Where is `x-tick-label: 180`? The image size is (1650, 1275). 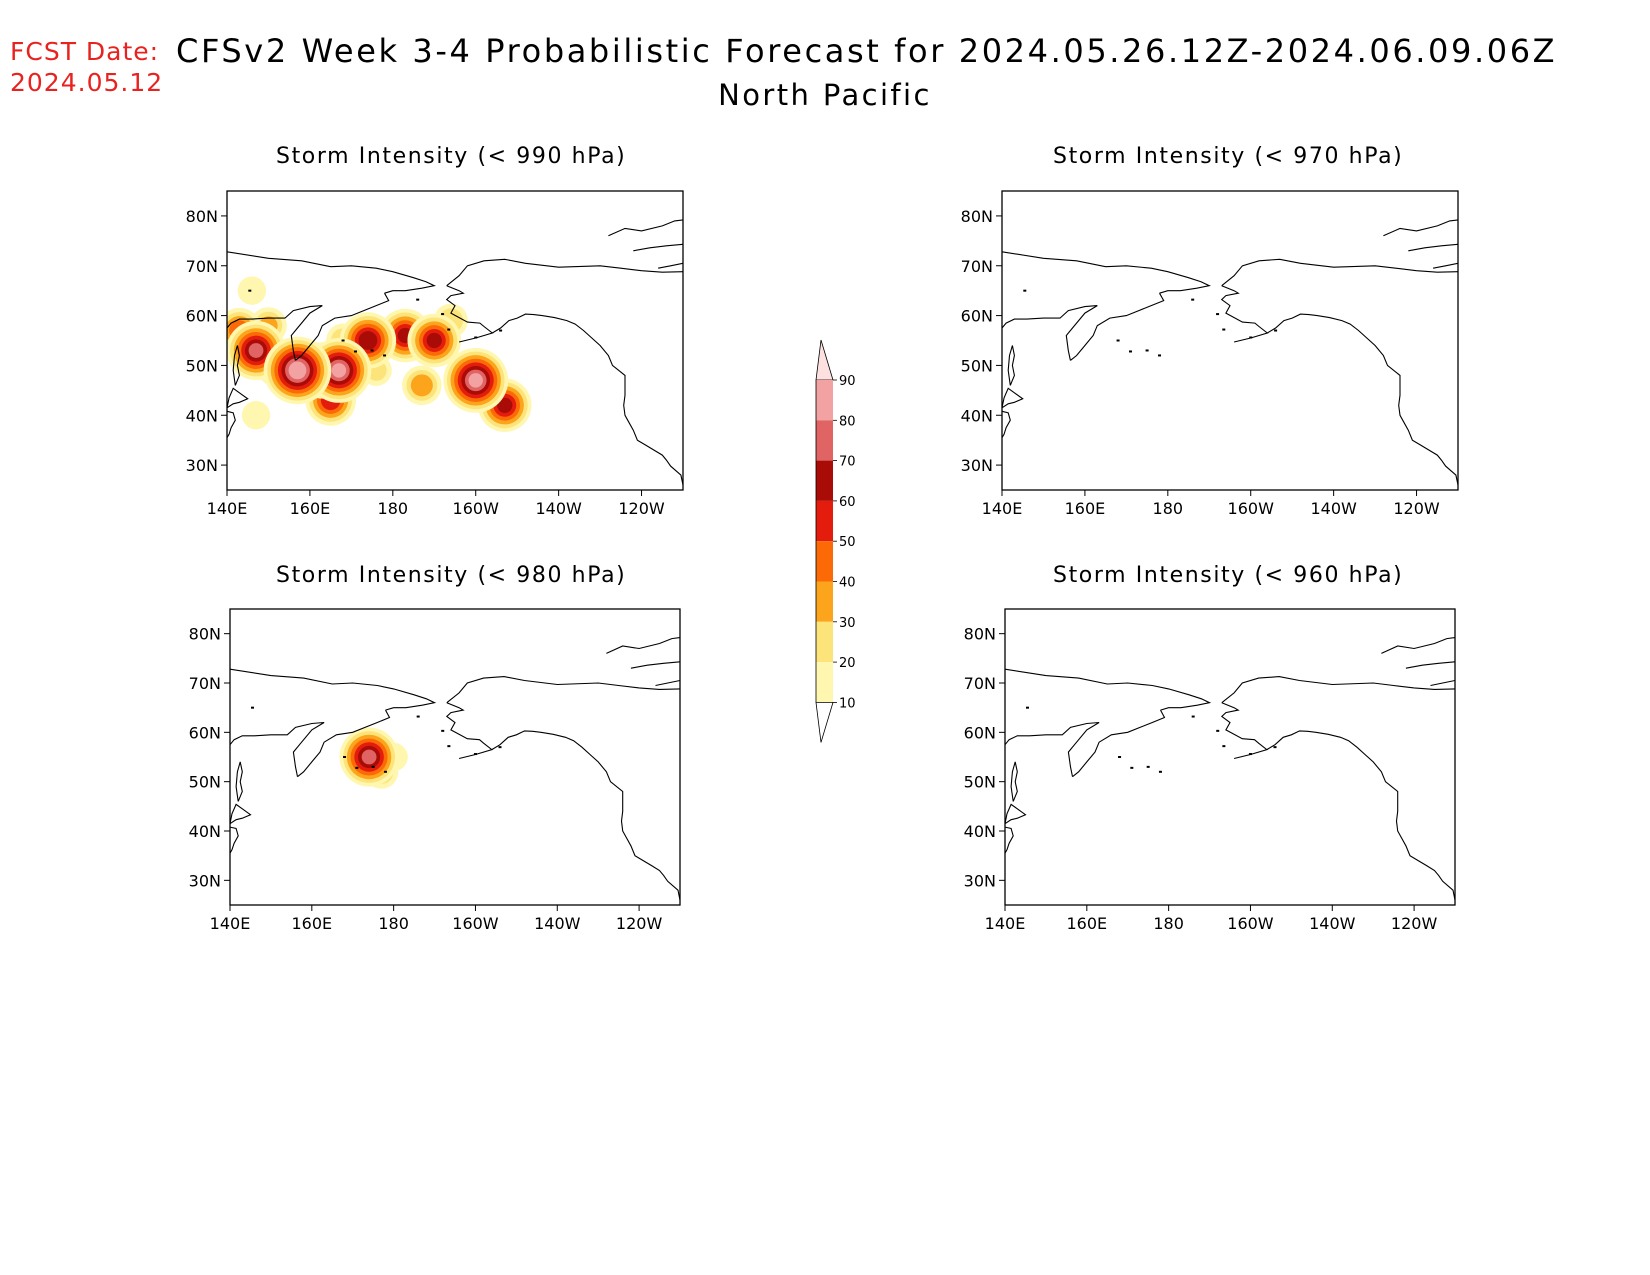 x-tick-label: 180 is located at coordinates (393, 508).